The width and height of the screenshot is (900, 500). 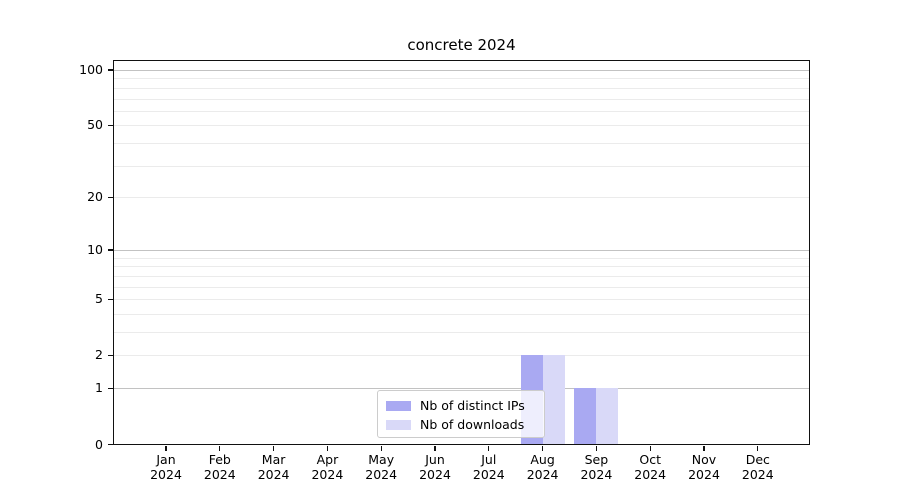 What do you see at coordinates (91, 69) in the screenshot?
I see `y-tick-label: 100` at bounding box center [91, 69].